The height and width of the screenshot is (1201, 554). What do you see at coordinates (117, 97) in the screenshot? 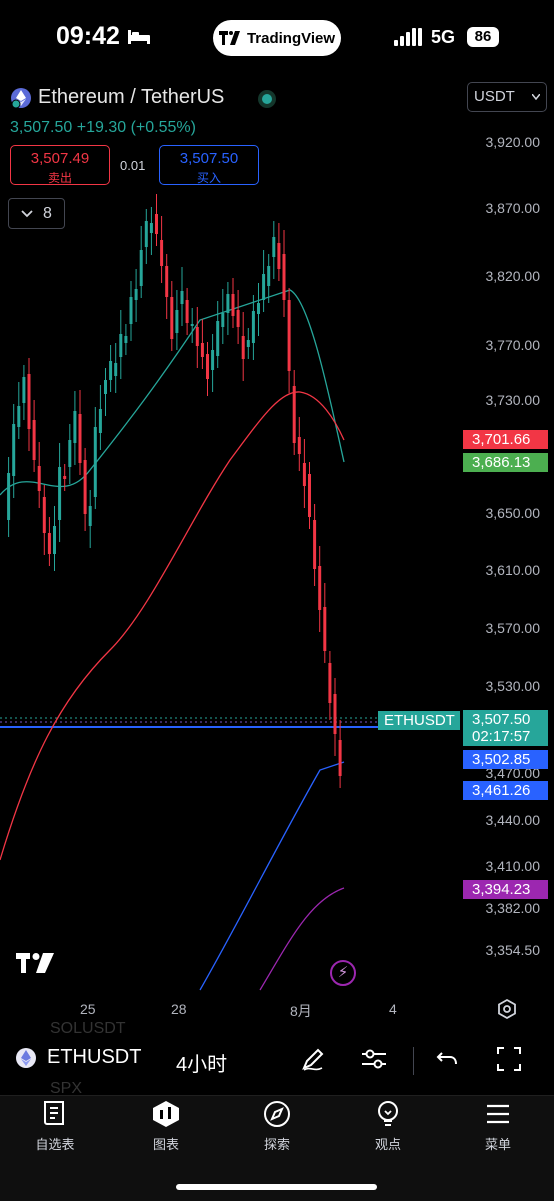
I see `symbol-header: Ethereum / TetherUS` at bounding box center [117, 97].